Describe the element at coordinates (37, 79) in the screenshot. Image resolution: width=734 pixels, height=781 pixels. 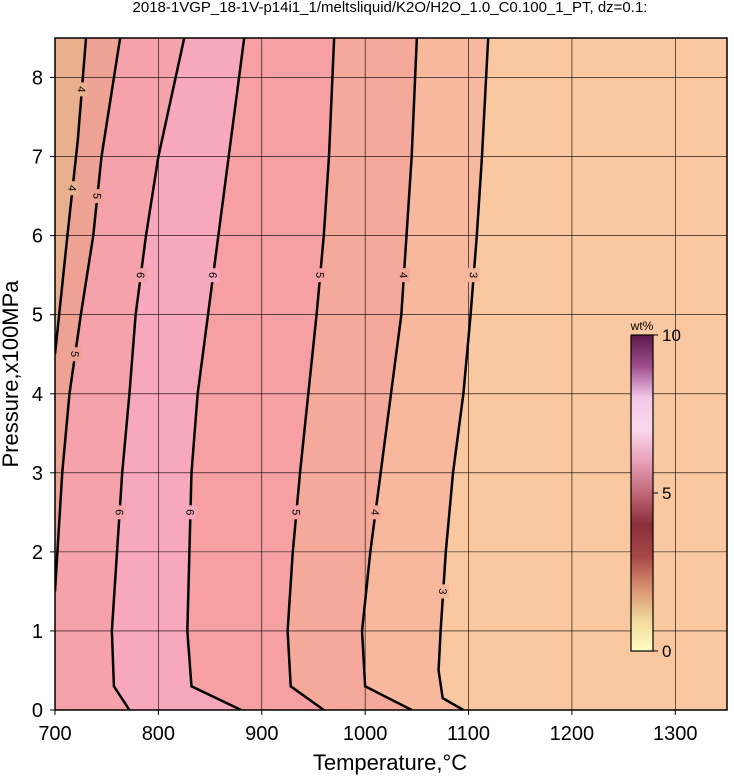
I see `y-tick-label: 8` at that location.